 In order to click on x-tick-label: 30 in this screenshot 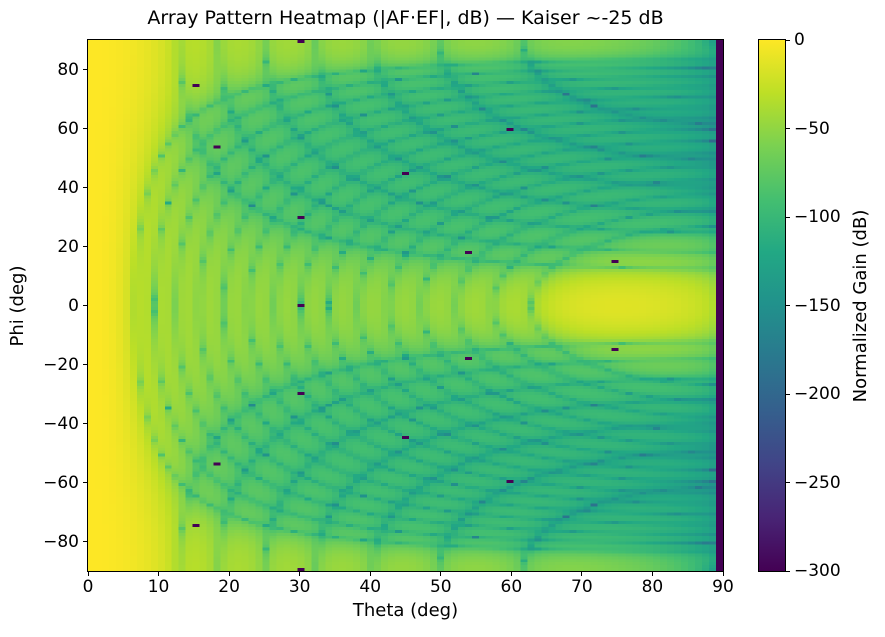, I will do `click(299, 587)`.